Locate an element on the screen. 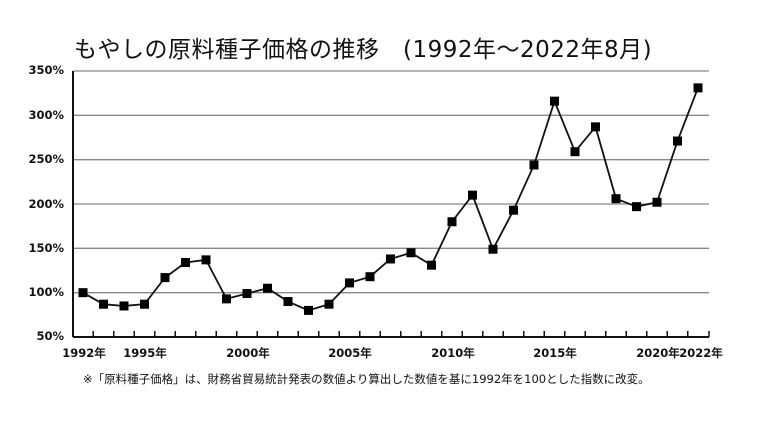 This screenshot has height=422, width=780. y-tick-label: 200% is located at coordinates (46, 204).